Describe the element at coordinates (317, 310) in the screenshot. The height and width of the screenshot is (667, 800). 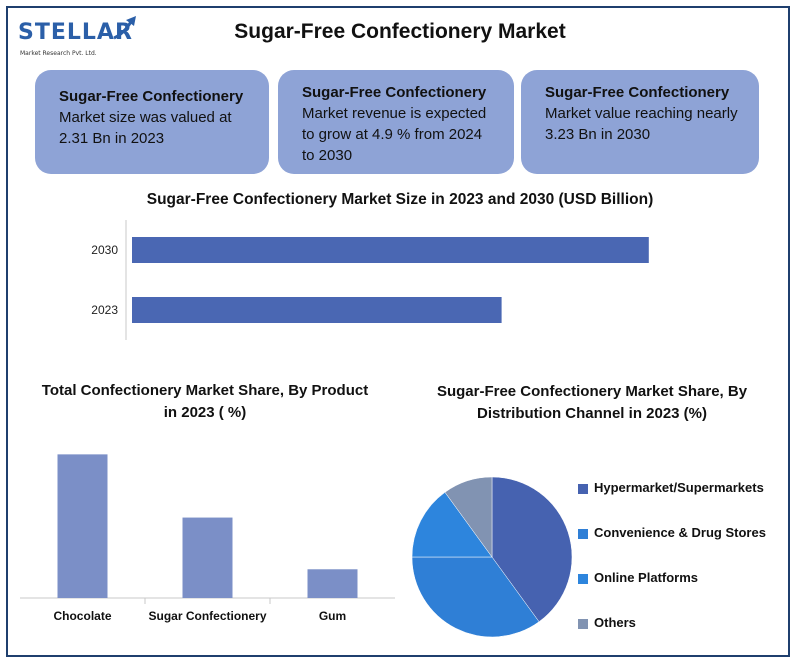
I see `bar-2023` at that location.